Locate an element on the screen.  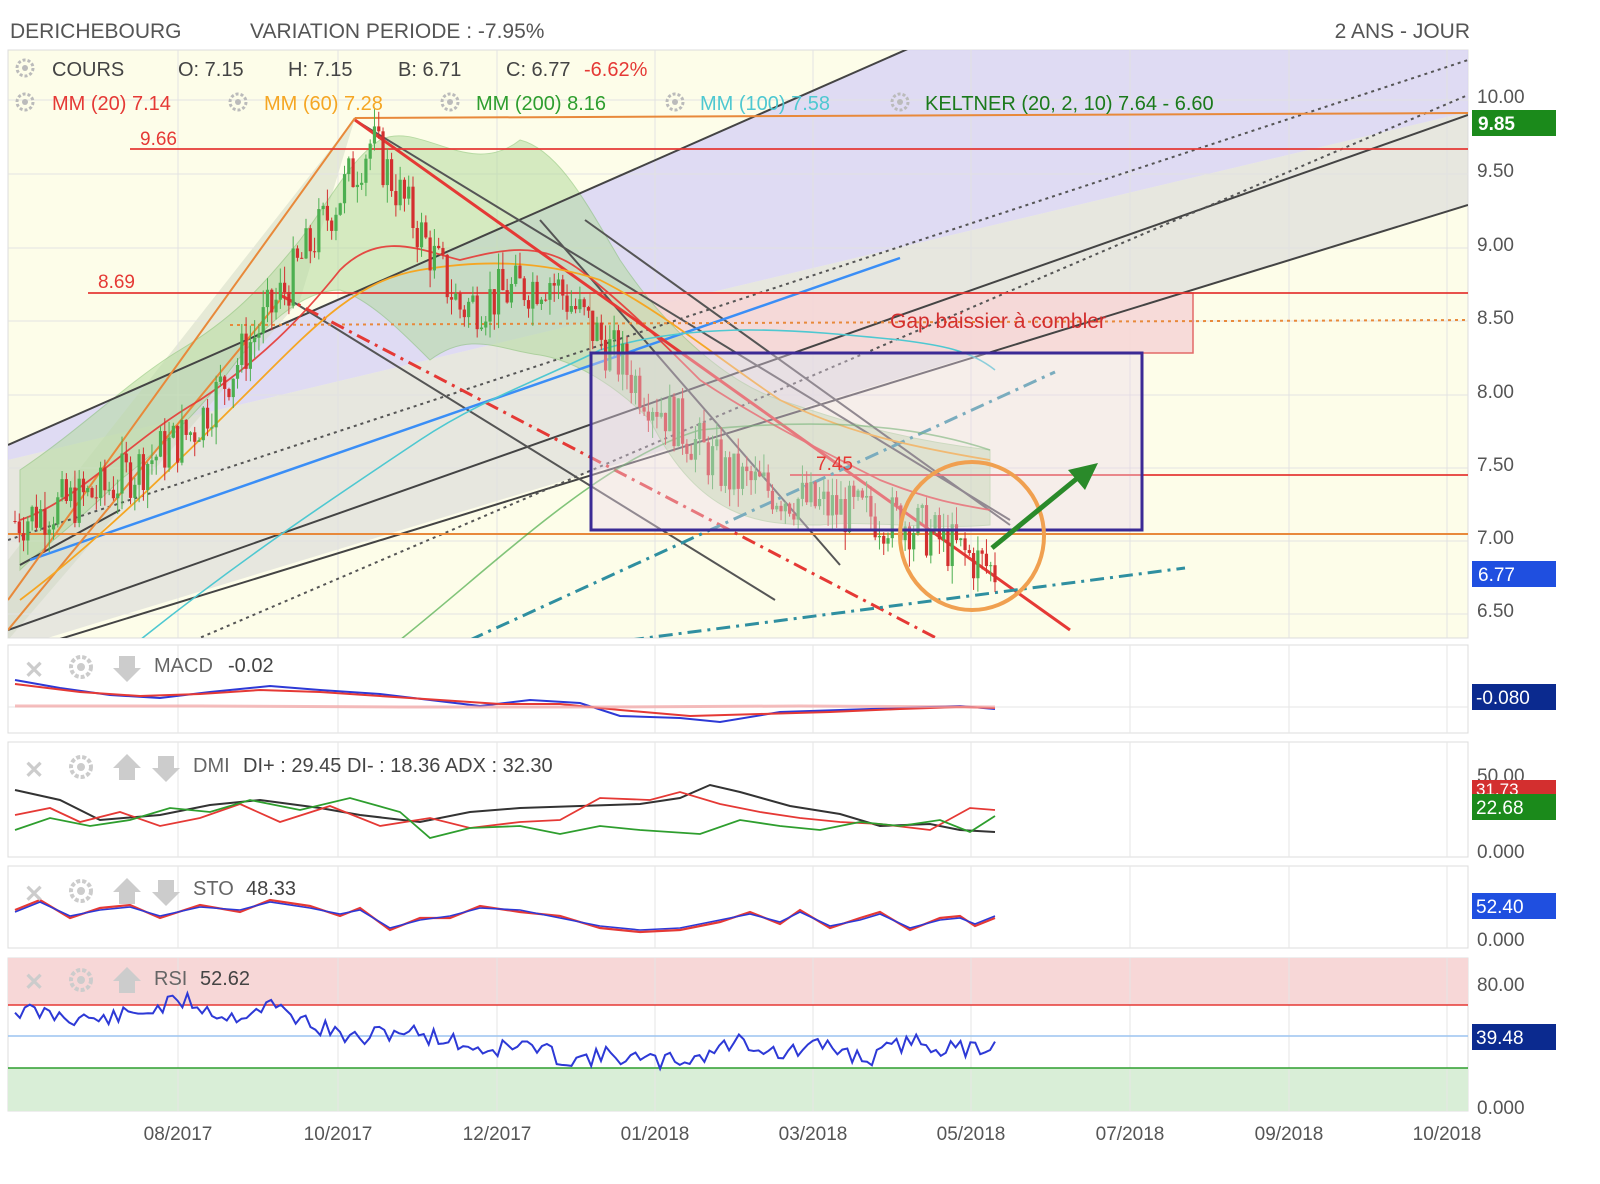
close-value: C: 6.77 is located at coordinates (538, 70).